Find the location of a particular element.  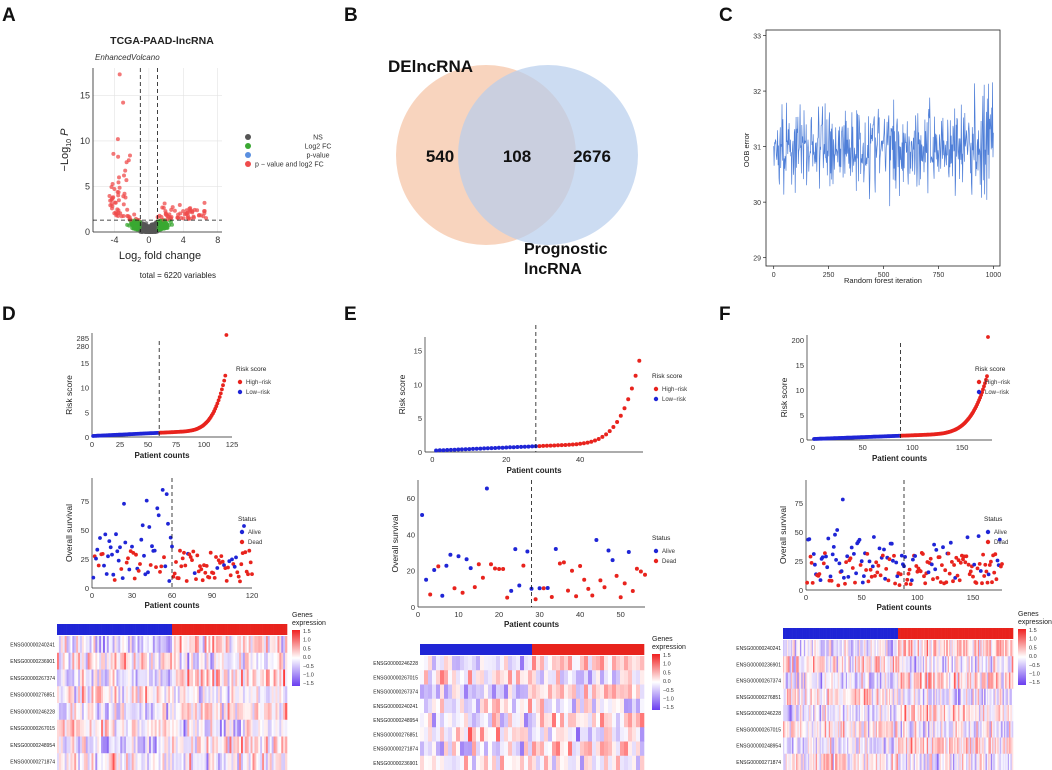

risk-y-axis-title: Risk score is located at coordinates (784, 397).